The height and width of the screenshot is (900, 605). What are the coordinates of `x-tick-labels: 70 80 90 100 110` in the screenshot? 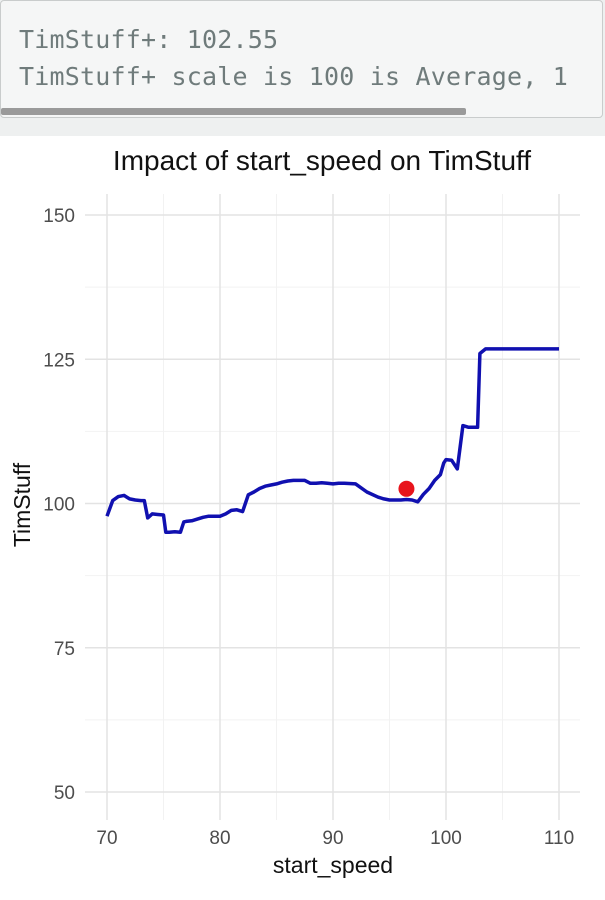 It's located at (335, 838).